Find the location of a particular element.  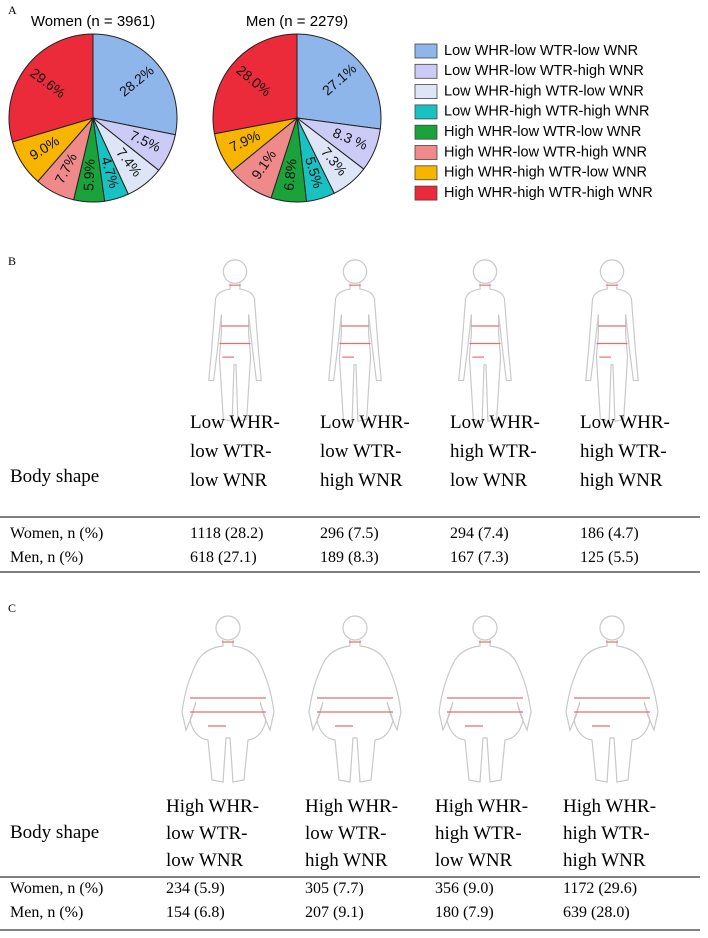

table-cell: 639 (28.0) is located at coordinates (596, 912).